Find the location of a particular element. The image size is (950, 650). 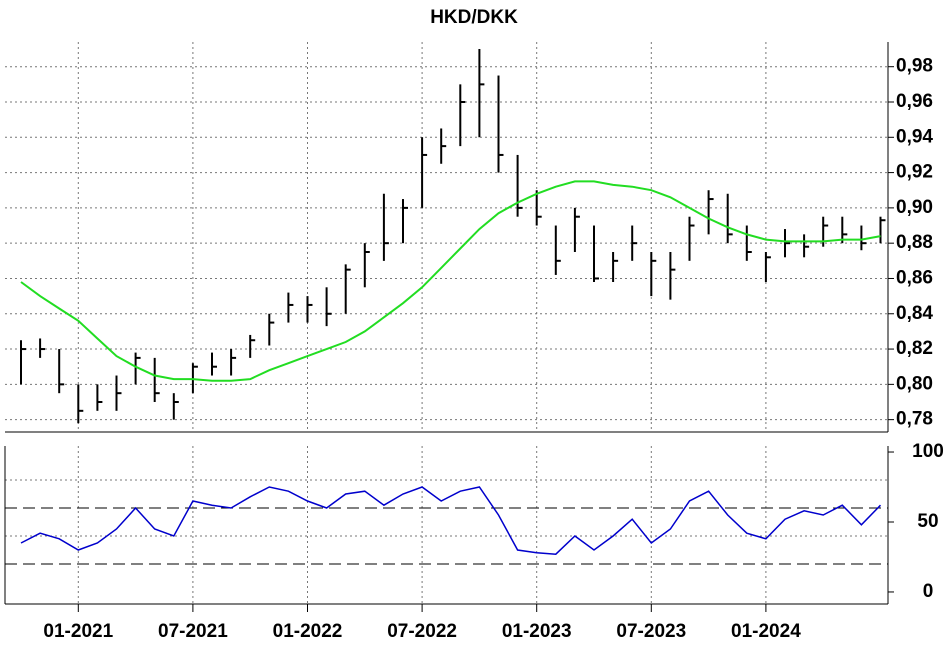

x-tick-label: 07-2021 is located at coordinates (193, 631).